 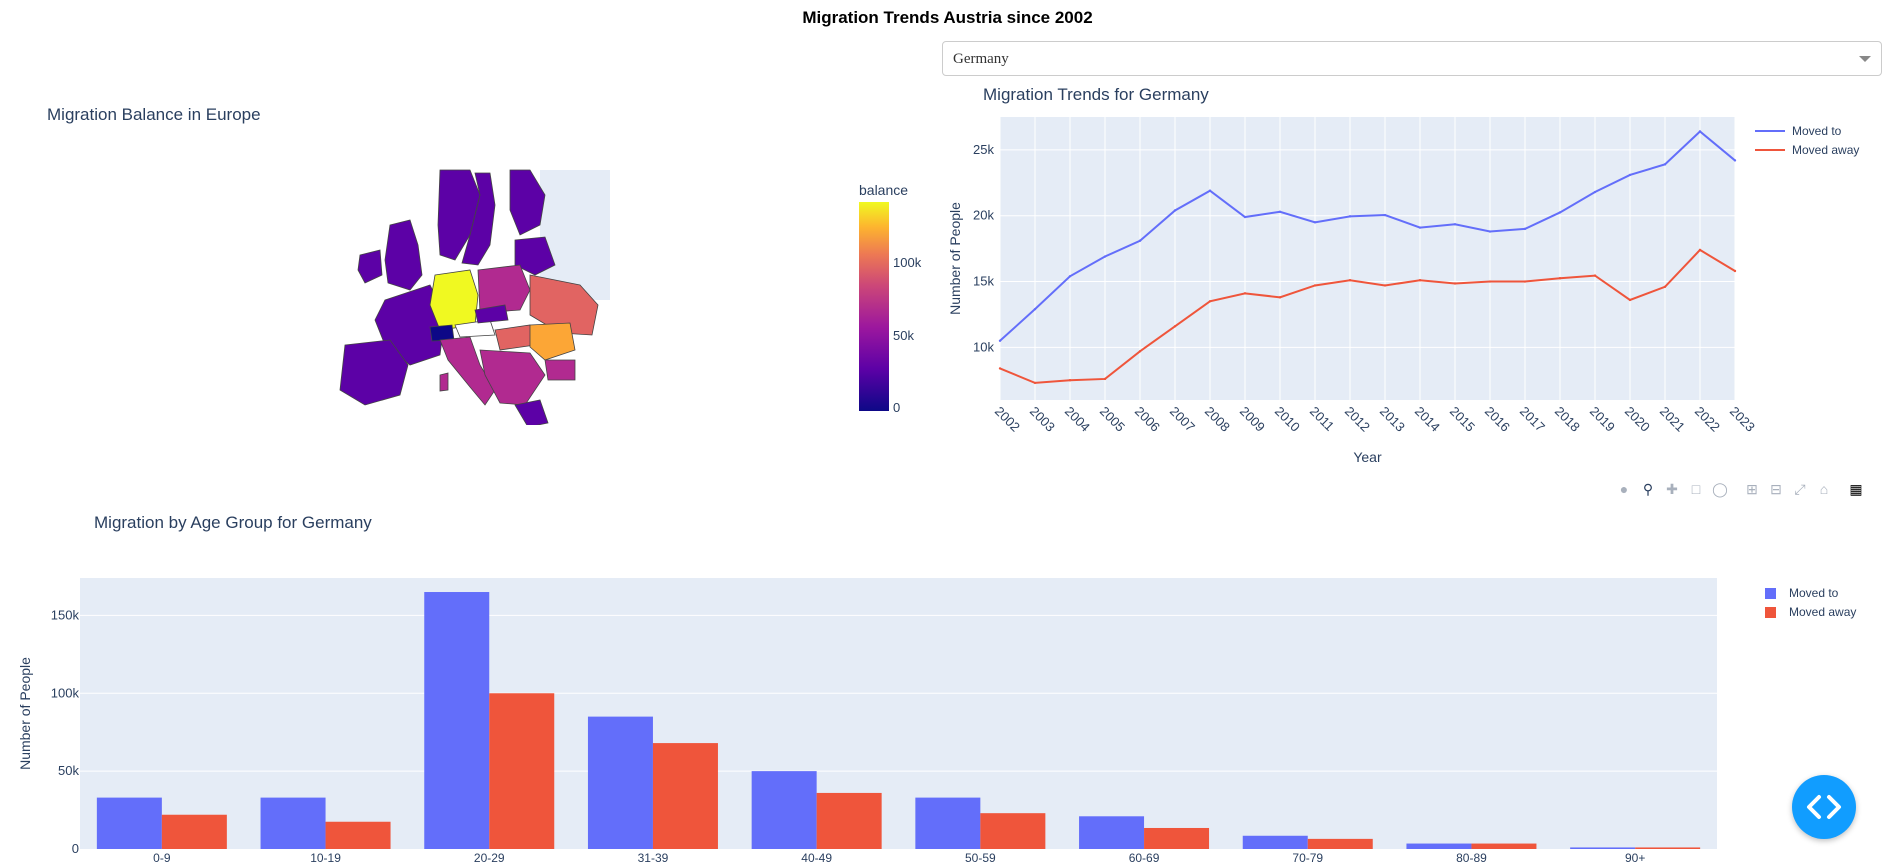 What do you see at coordinates (1147, 419) in the screenshot?
I see `x-tick-label: 2006` at bounding box center [1147, 419].